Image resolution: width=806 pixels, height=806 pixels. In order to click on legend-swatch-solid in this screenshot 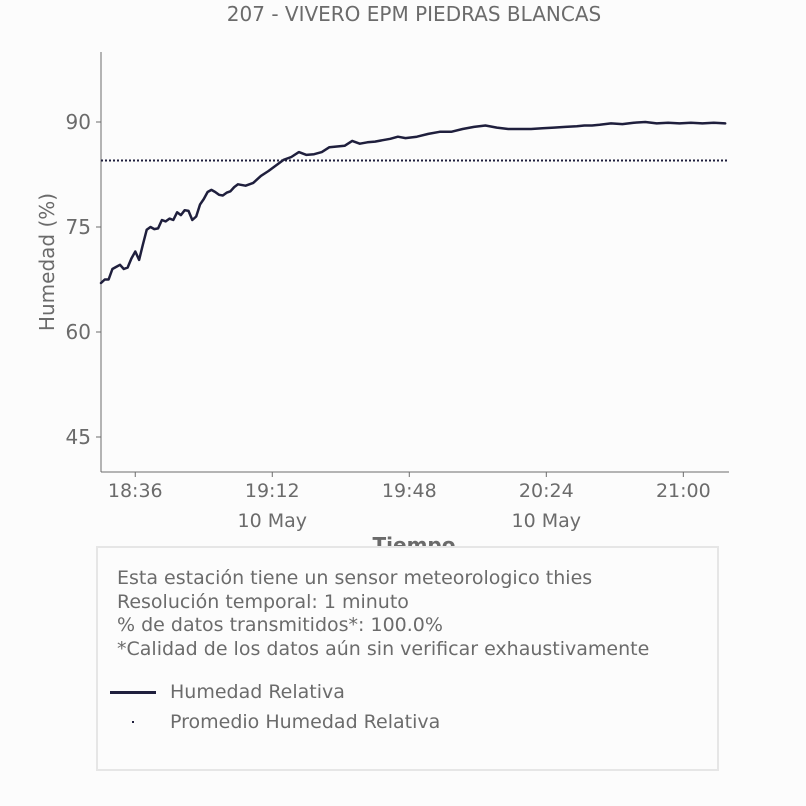, I will do `click(133, 692)`.